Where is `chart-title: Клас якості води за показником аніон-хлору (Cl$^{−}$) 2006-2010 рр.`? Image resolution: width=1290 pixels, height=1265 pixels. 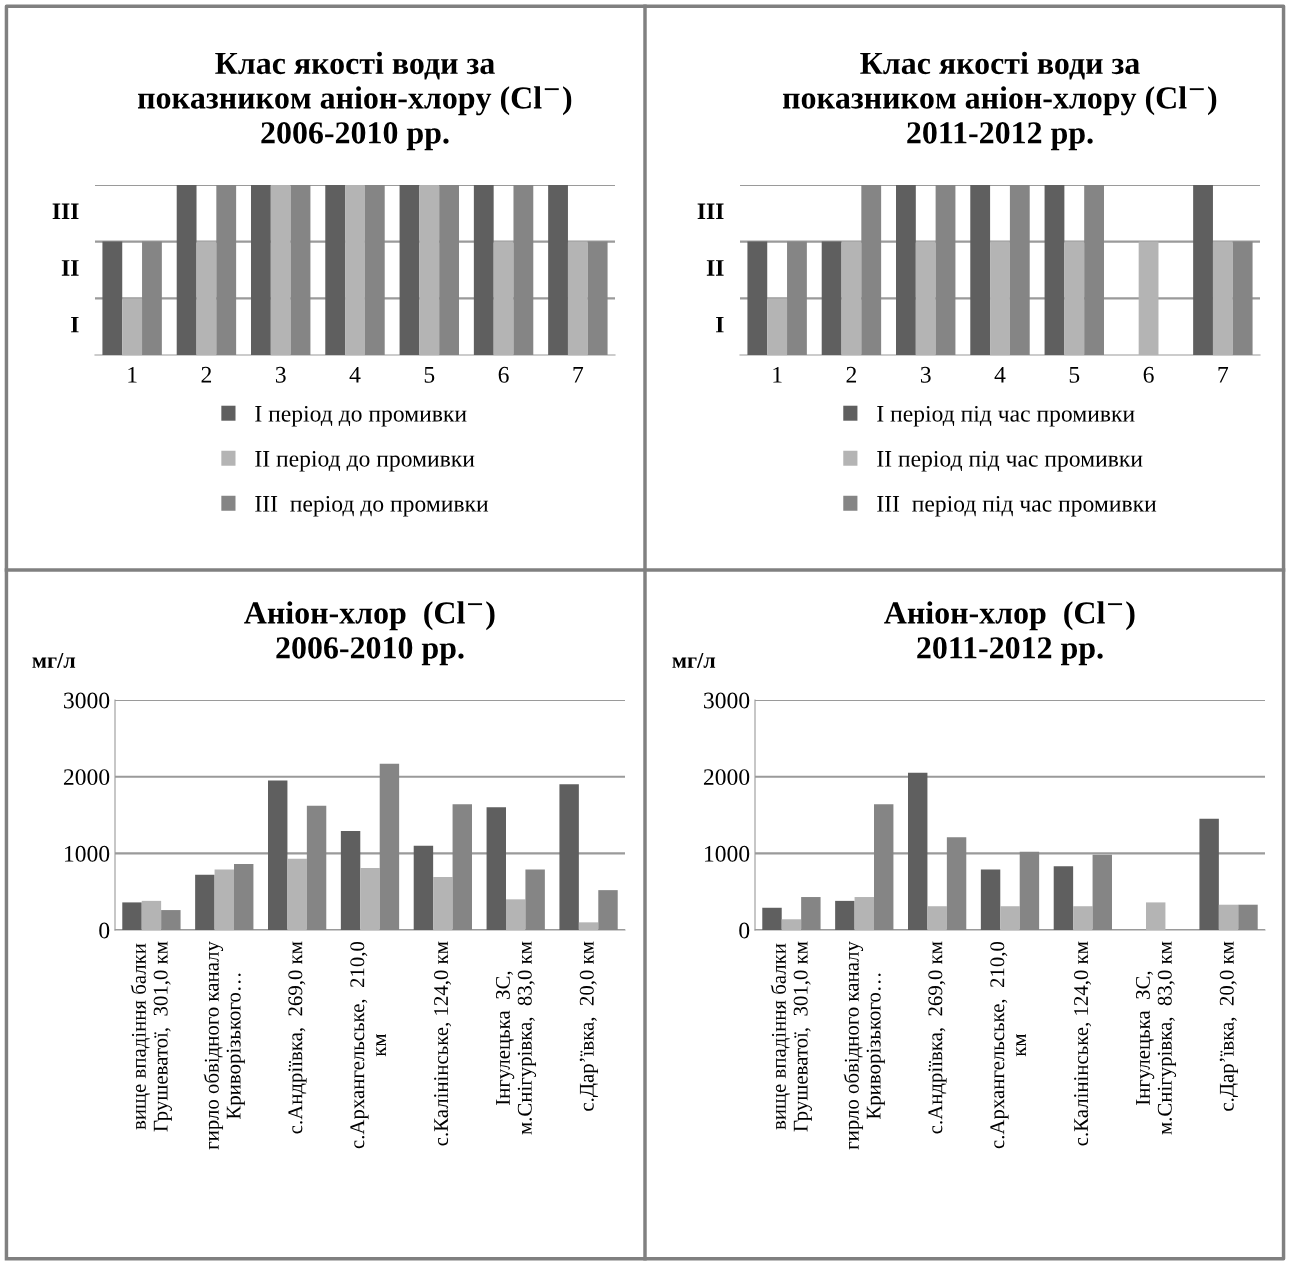 chart-title: Клас якості води за показником аніон-хлору (Cl$^{−}$) 2006-2010 рр. is located at coordinates (354, 101).